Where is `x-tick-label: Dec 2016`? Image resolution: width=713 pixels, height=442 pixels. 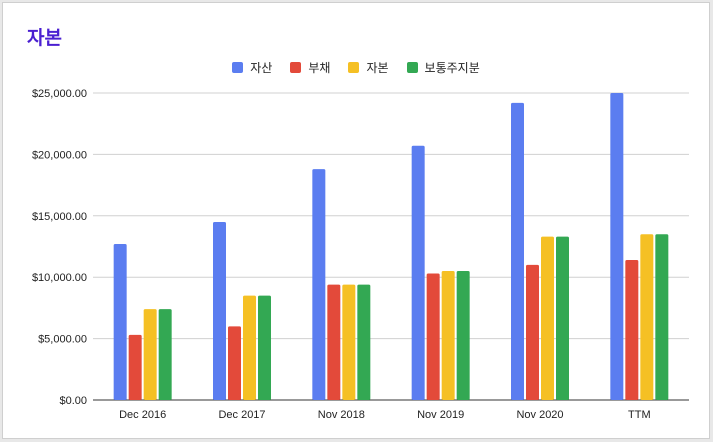
x-tick-label: Dec 2016 is located at coordinates (142, 415).